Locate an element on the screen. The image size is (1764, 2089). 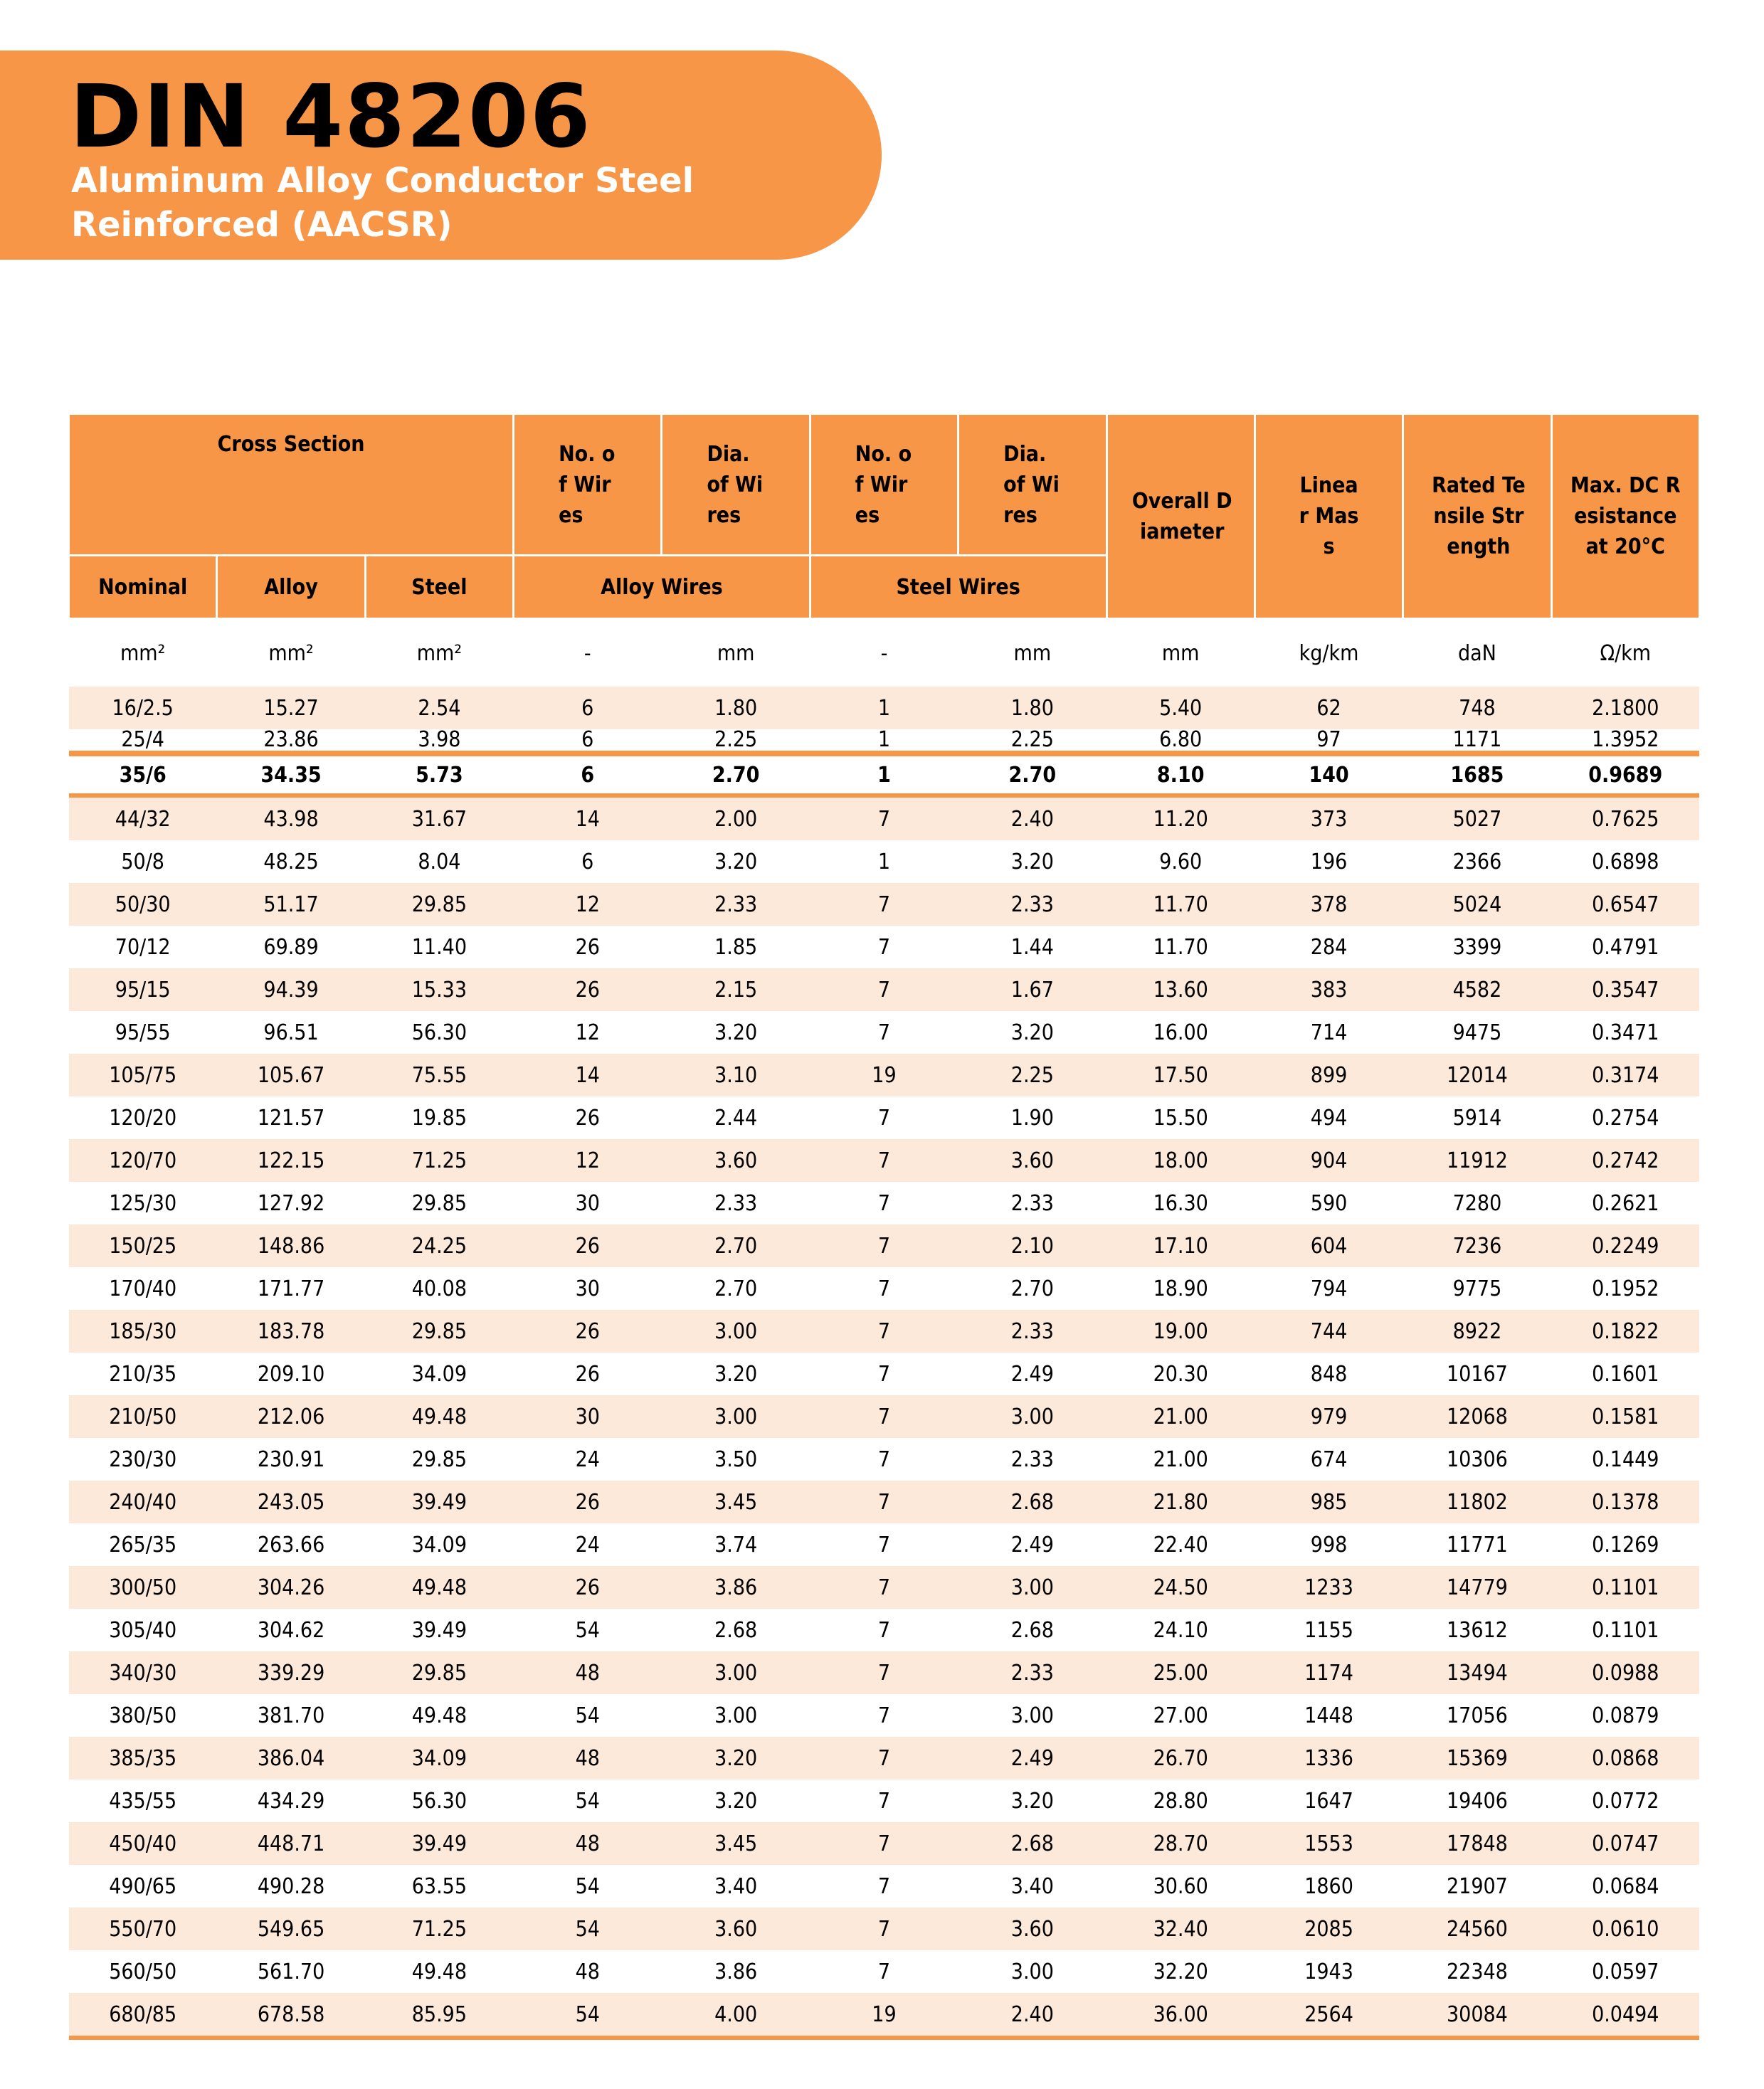
table-cell: 0.1378 is located at coordinates (1625, 1502).